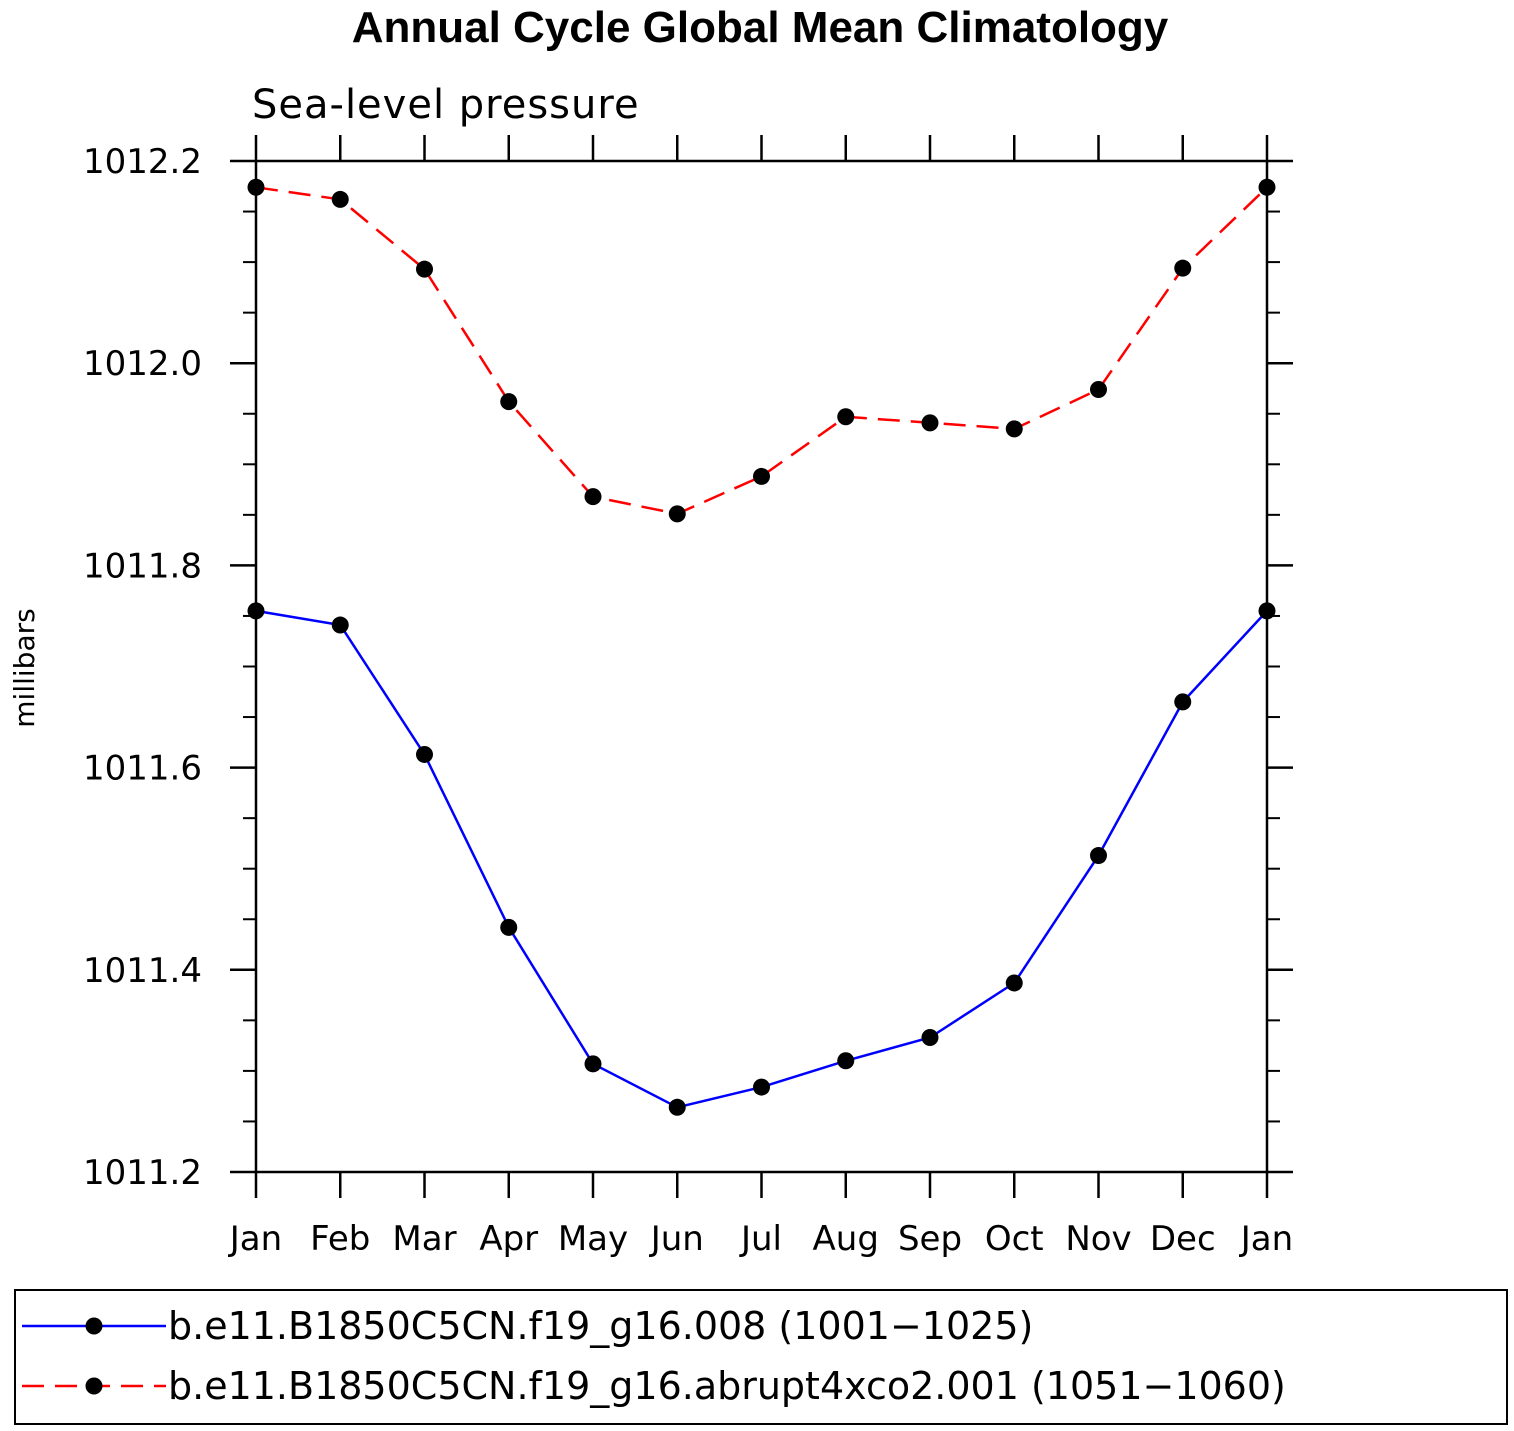  What do you see at coordinates (846, 1239) in the screenshot?
I see `x-tick-label: Aug` at bounding box center [846, 1239].